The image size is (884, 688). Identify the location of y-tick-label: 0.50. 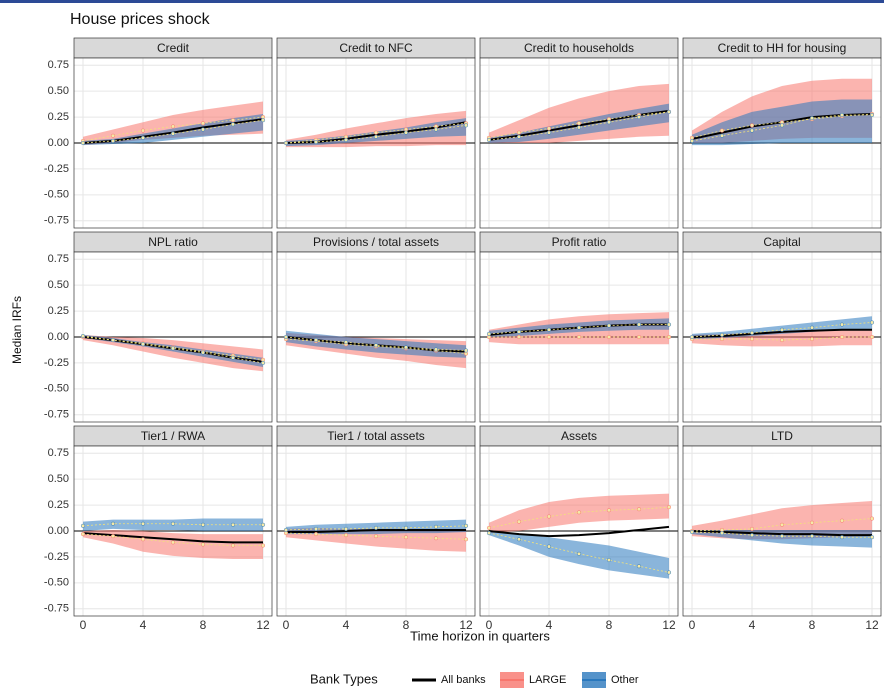
(58, 91).